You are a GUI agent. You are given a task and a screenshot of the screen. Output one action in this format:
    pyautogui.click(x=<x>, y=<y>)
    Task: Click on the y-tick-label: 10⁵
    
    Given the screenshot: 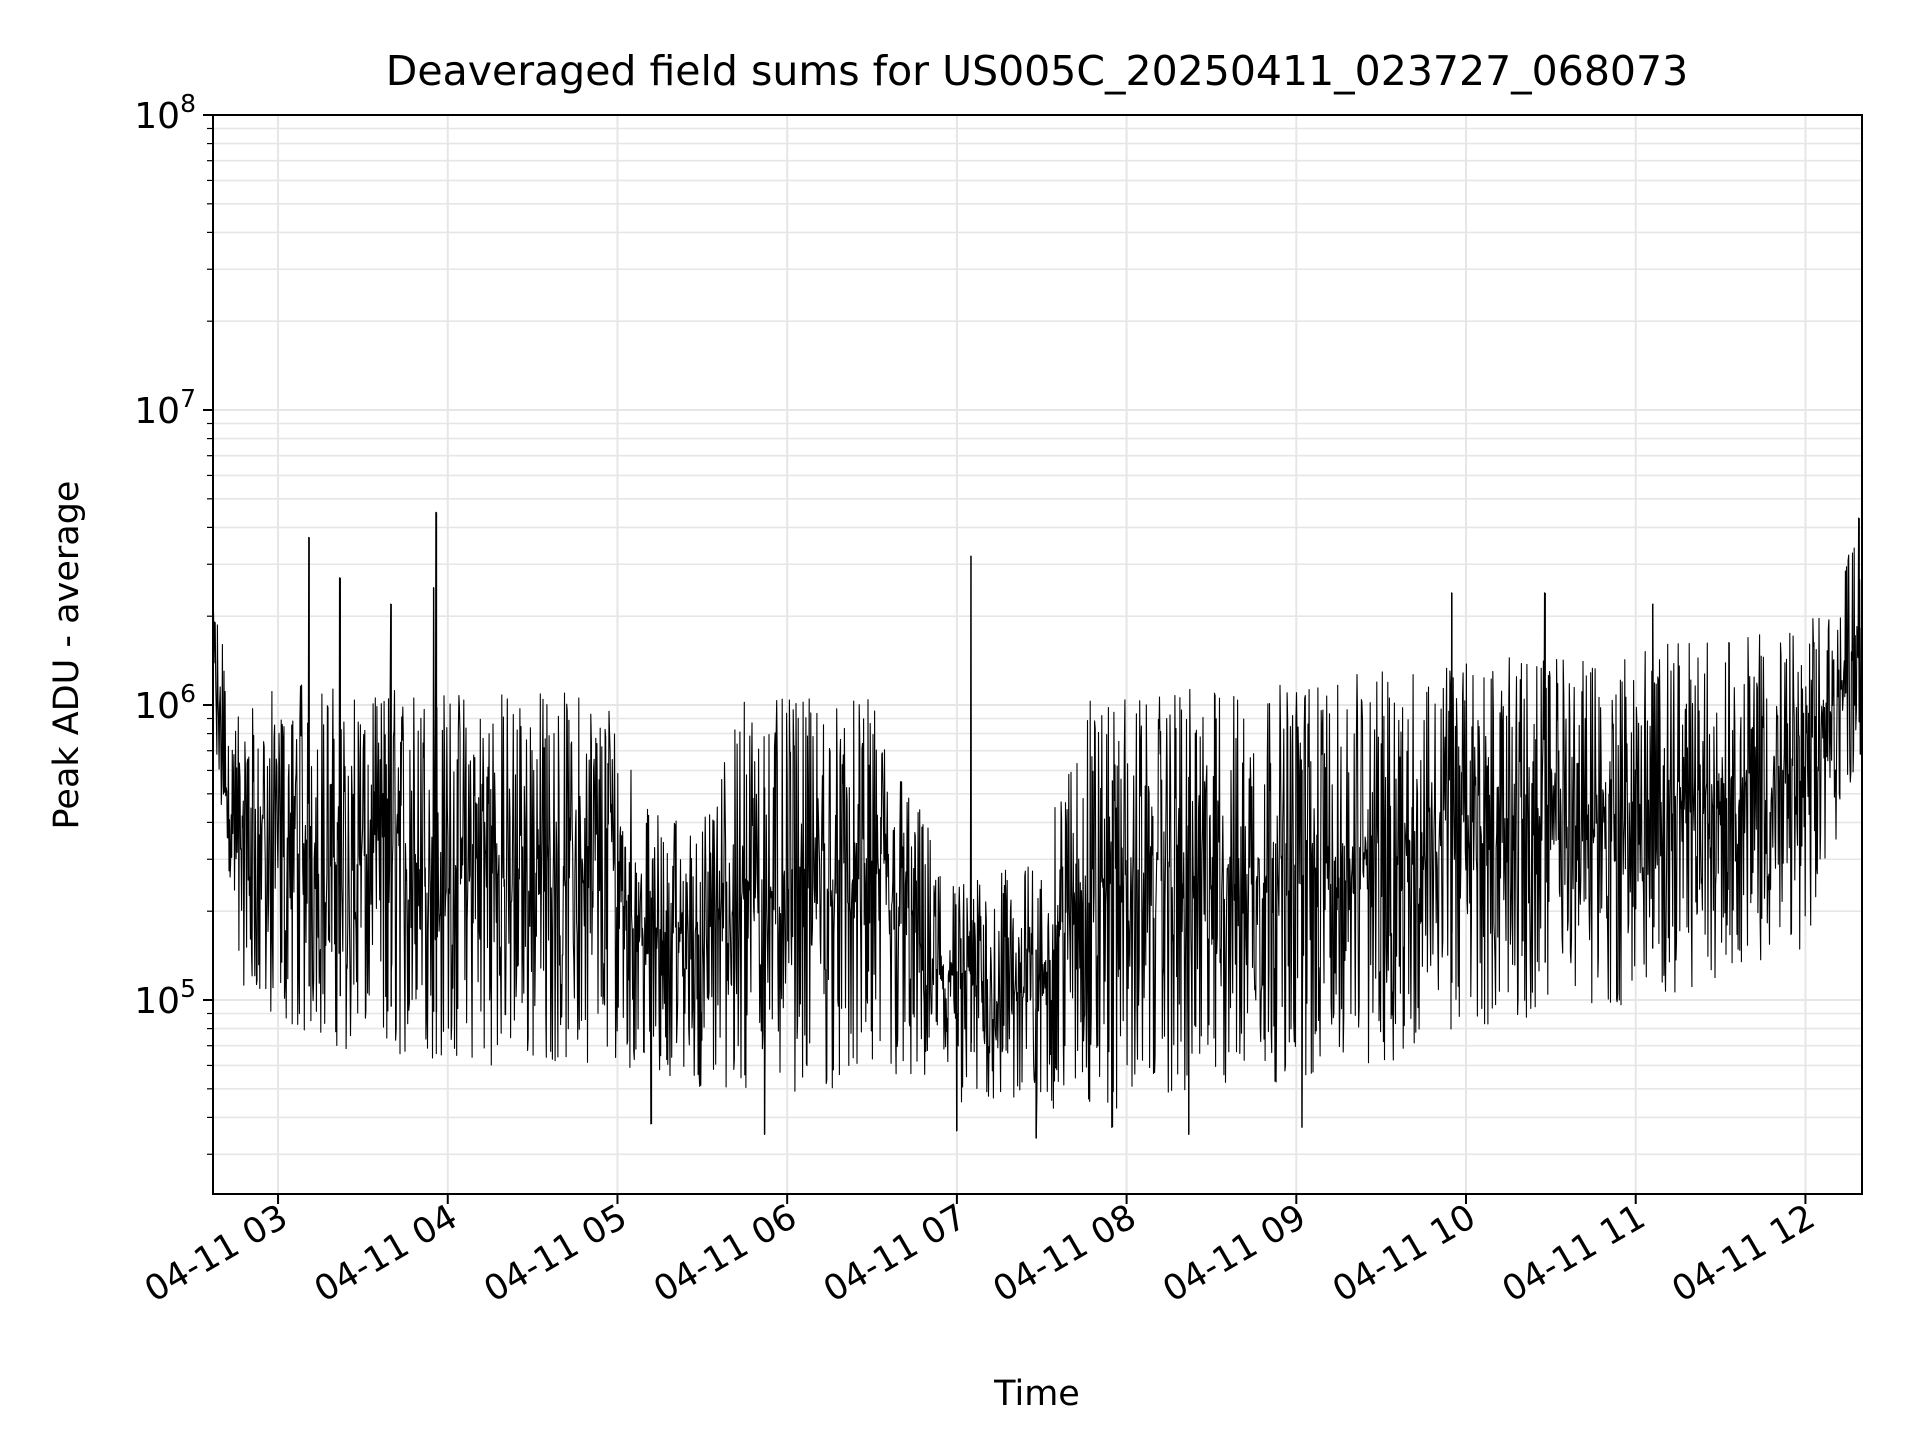 What is the action you would take?
    pyautogui.click(x=165, y=998)
    